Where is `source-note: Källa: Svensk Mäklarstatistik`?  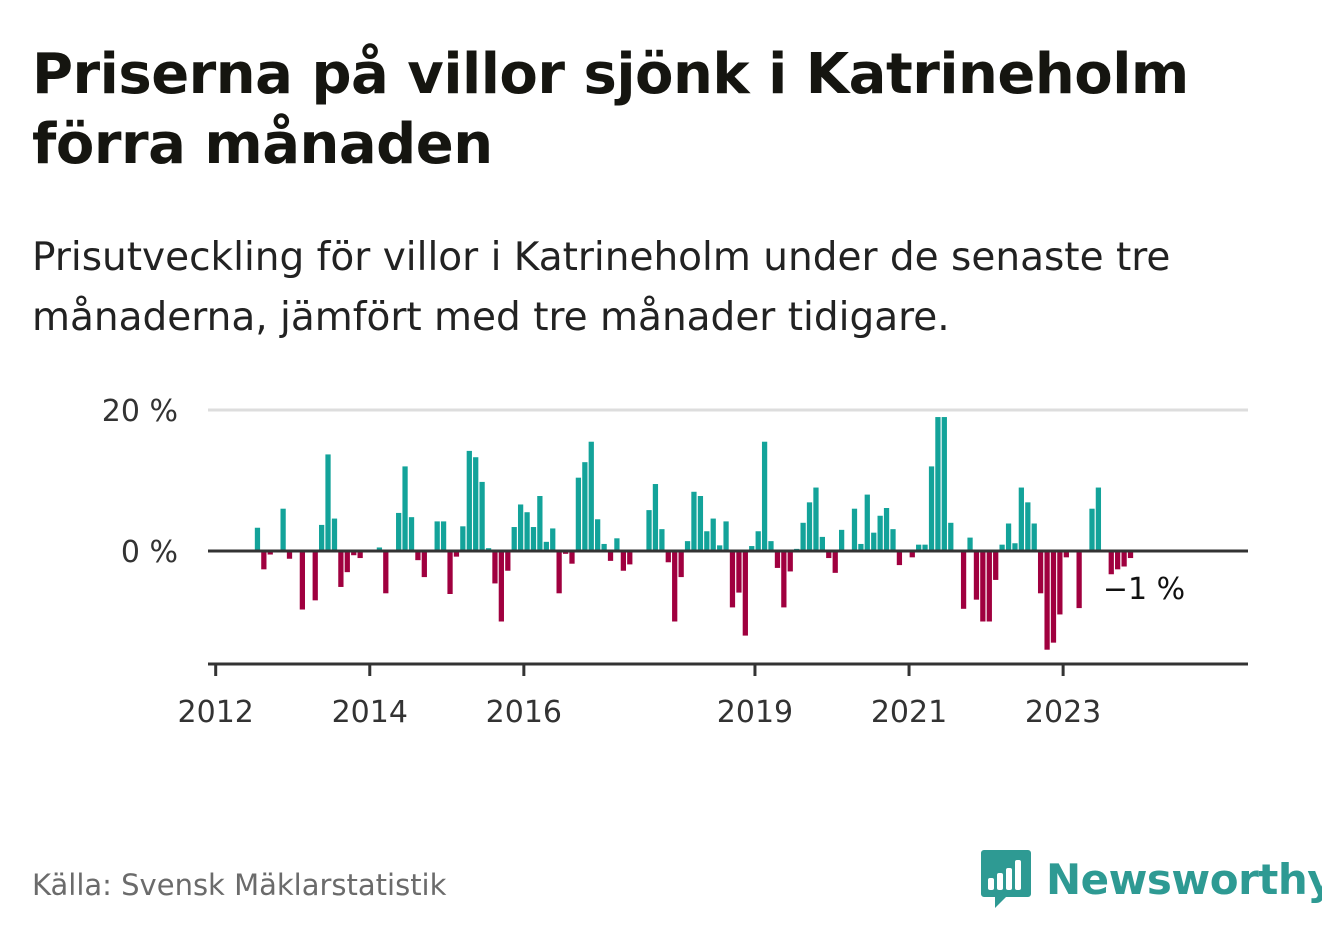 source-note: Källa: Svensk Mäklarstatistik is located at coordinates (239, 885).